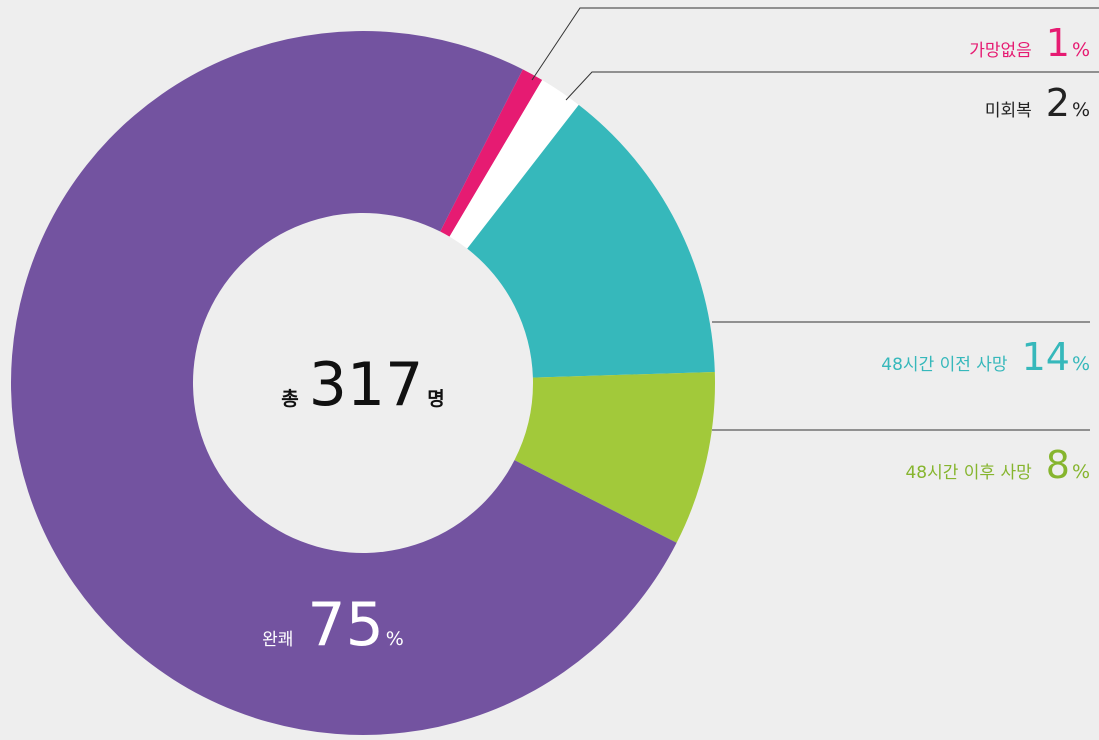  I want to click on segment-label: 48시간 이전 사망 14%, so click(985, 357).